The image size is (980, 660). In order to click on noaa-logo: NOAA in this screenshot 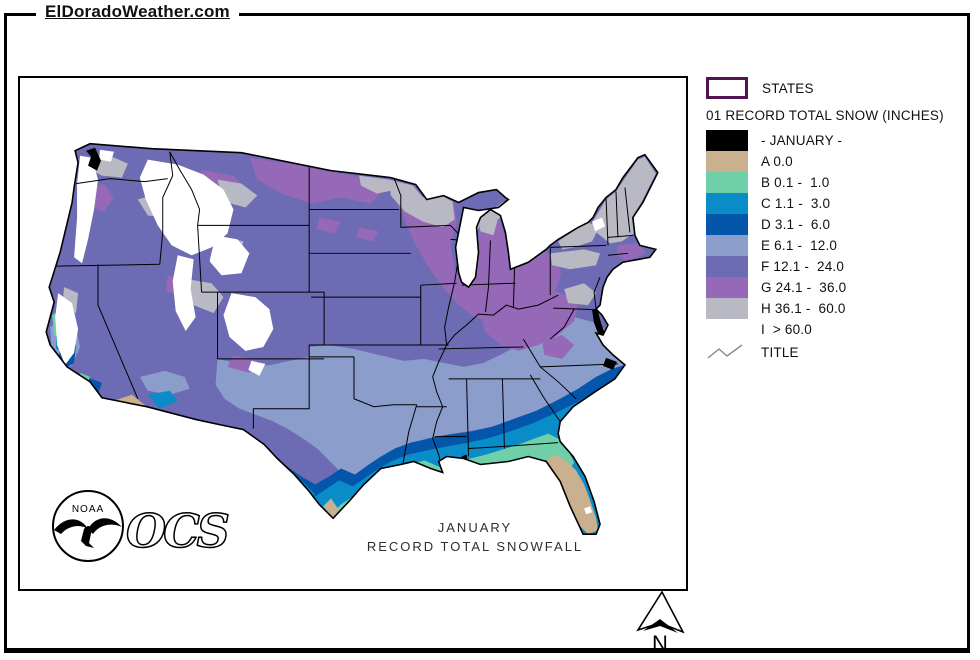, I will do `click(88, 526)`.